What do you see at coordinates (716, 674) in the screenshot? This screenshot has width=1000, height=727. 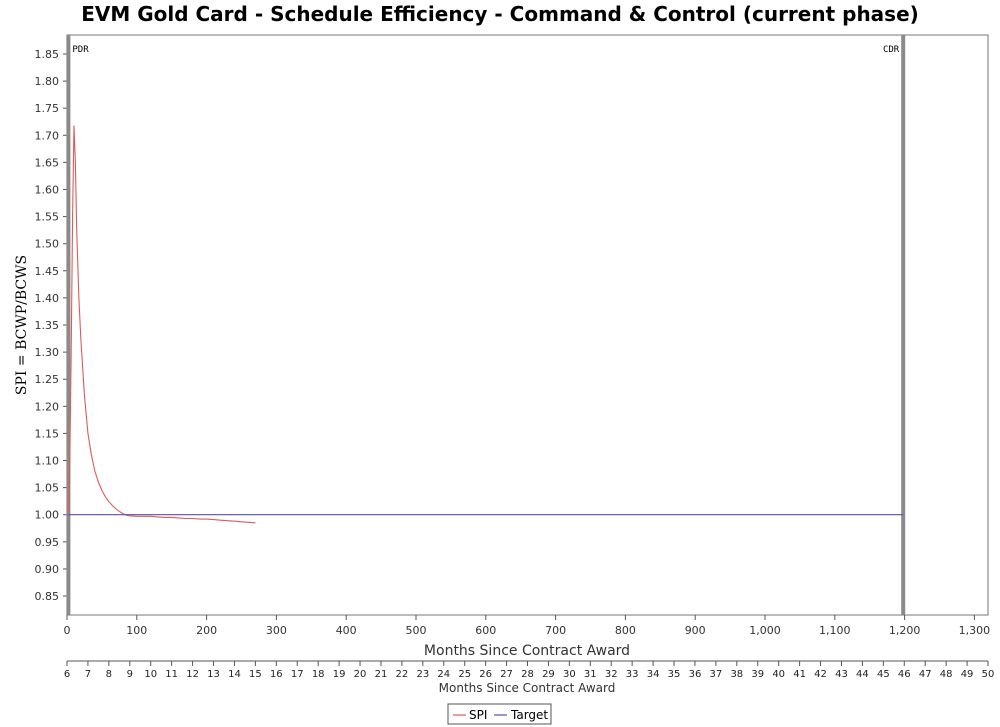 I see `month-tick-label: 37` at bounding box center [716, 674].